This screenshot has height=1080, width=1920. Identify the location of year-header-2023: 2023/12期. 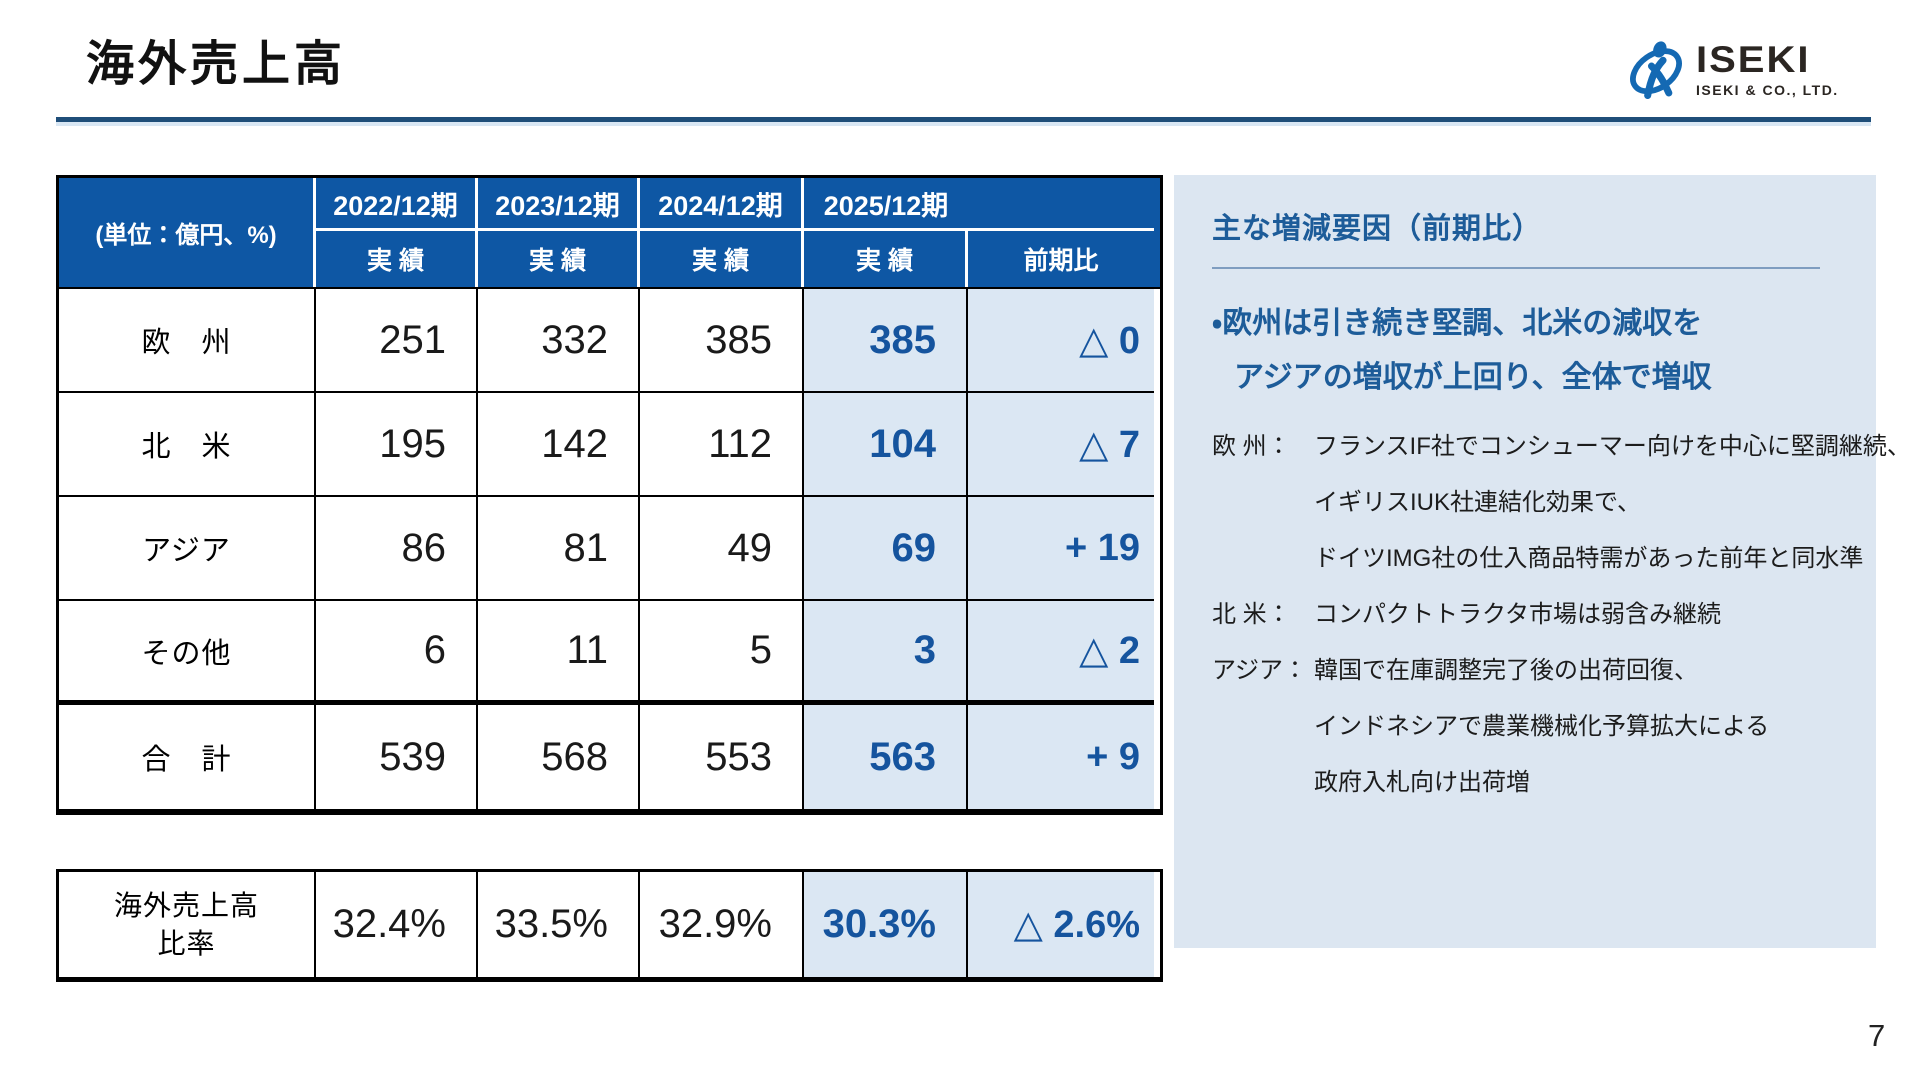
(559, 204).